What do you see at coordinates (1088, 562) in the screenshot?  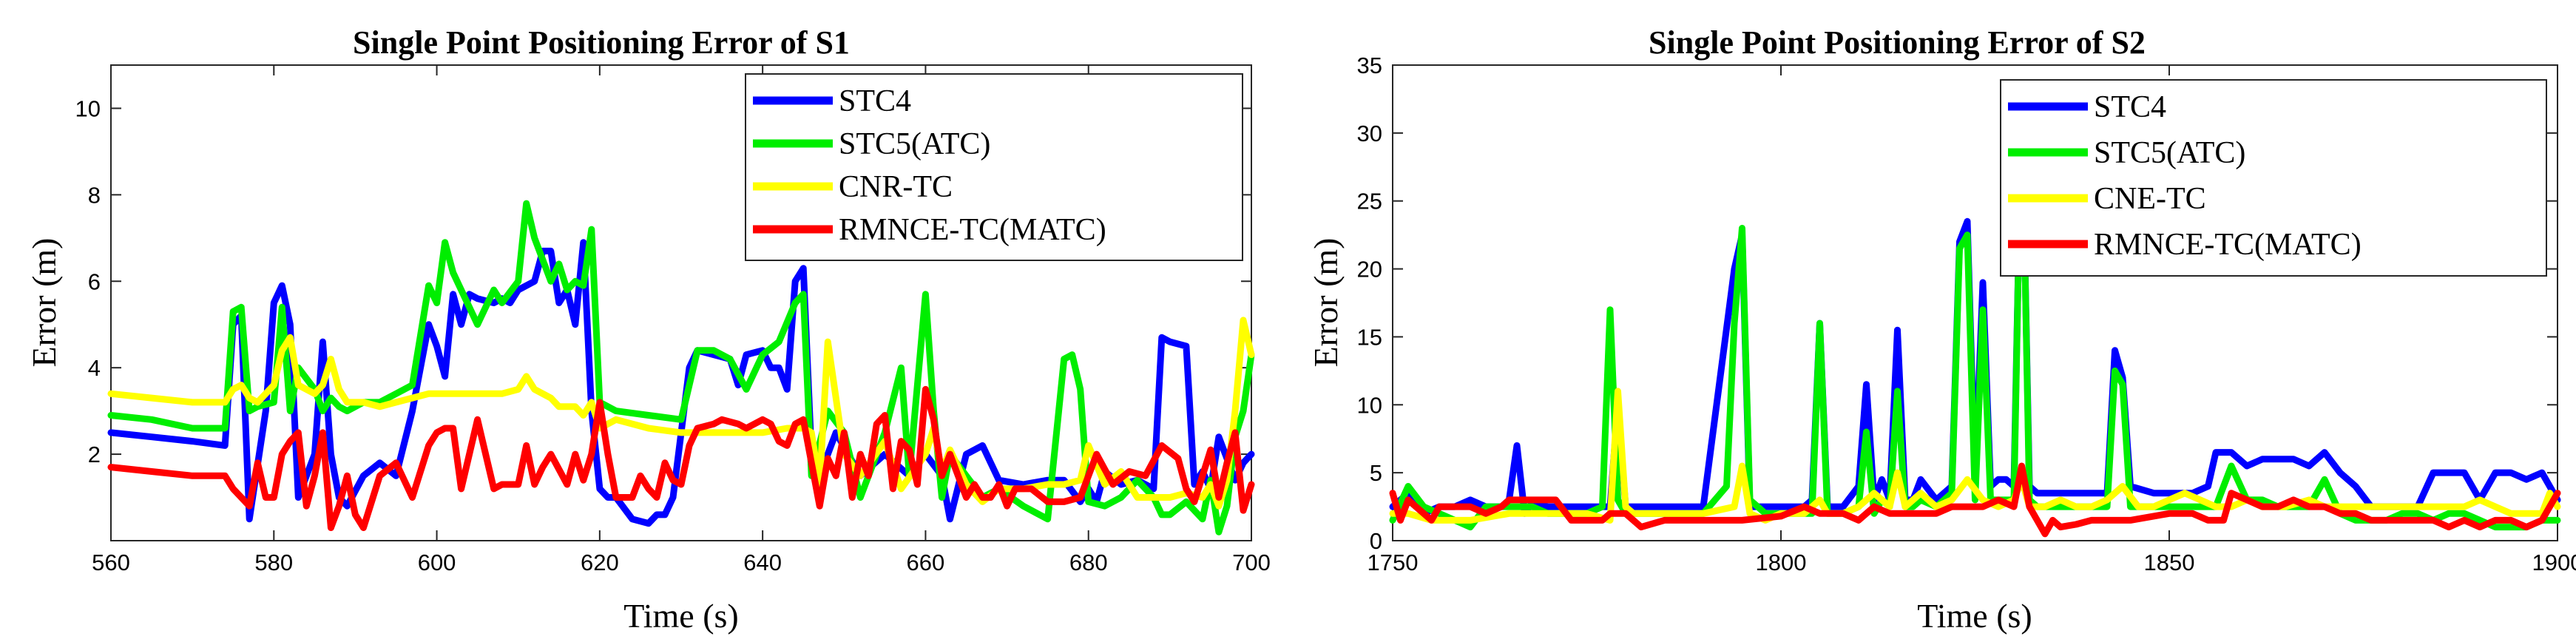 I see `chart-s1-xtick-label: 680` at bounding box center [1088, 562].